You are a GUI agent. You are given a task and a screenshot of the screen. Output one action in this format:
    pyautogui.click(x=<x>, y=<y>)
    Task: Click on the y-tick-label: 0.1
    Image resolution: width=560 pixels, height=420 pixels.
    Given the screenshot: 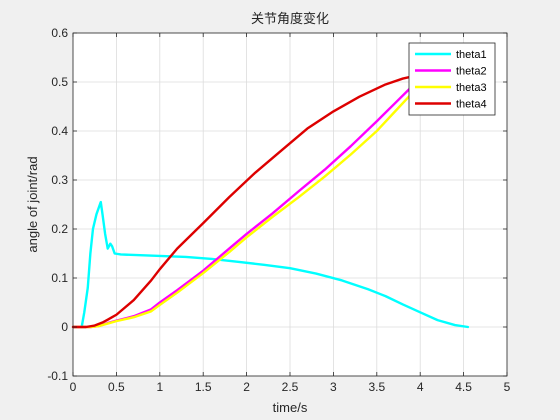 What is the action you would take?
    pyautogui.click(x=59, y=278)
    